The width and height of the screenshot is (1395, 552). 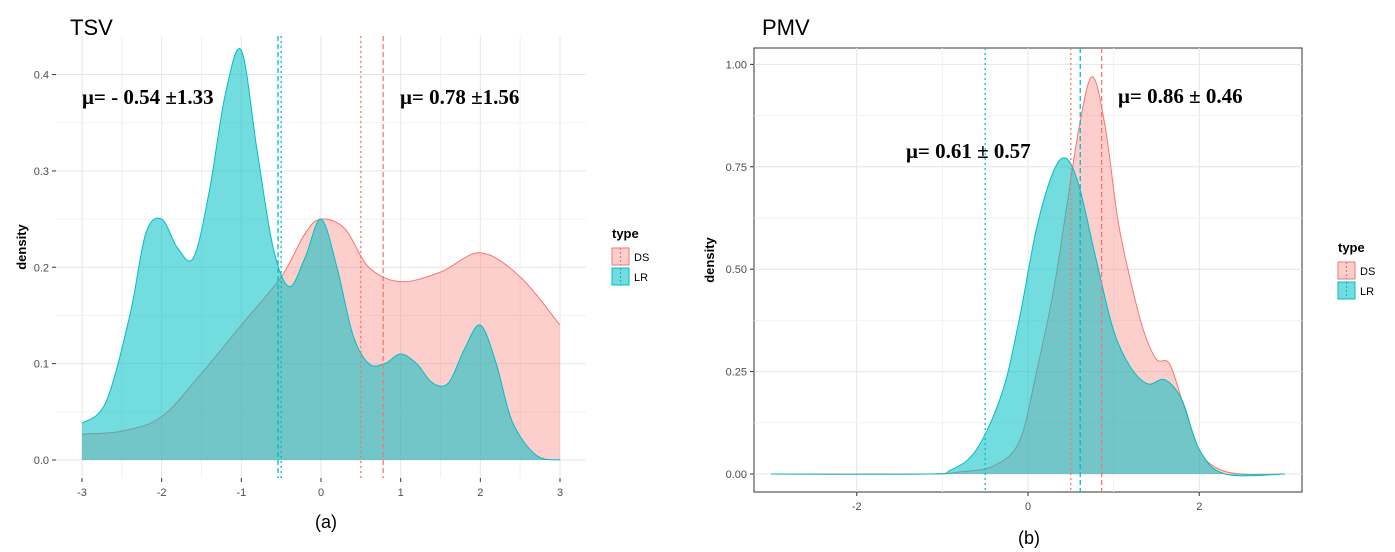 What do you see at coordinates (1029, 538) in the screenshot?
I see `chart-b-caption: (b)` at bounding box center [1029, 538].